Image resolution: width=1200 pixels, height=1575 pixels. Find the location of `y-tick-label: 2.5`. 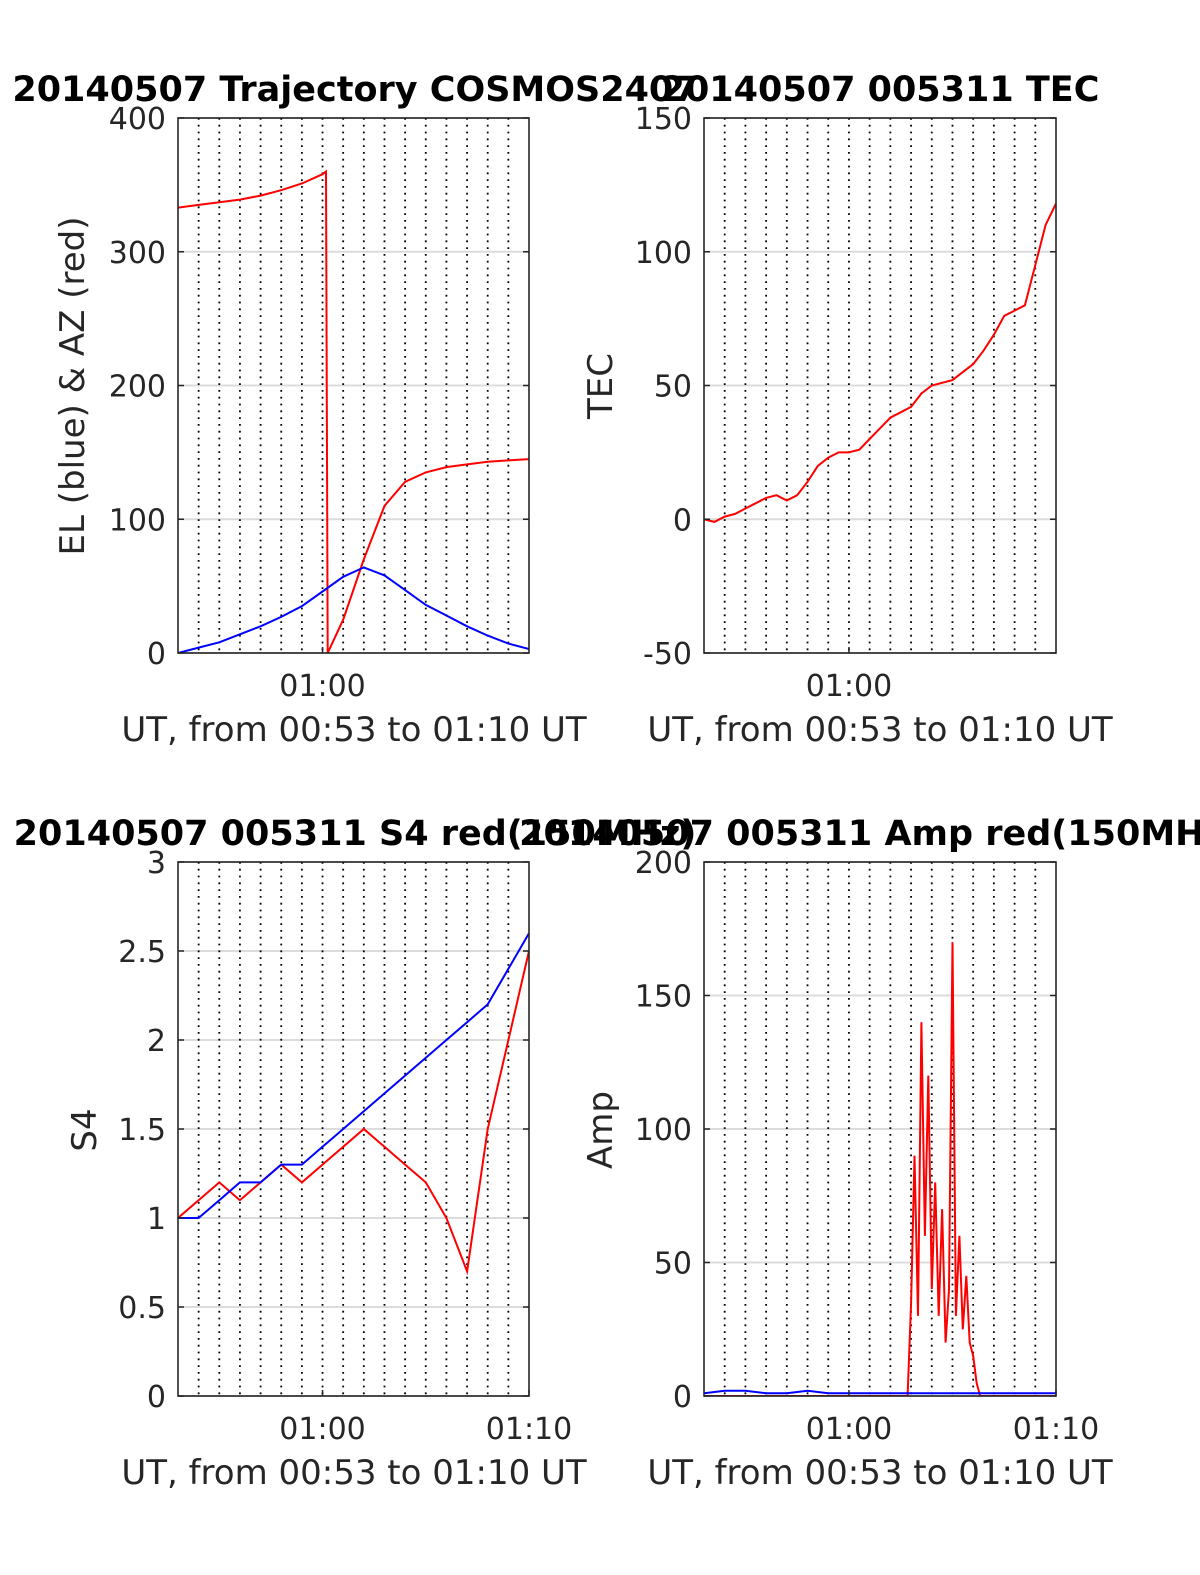

y-tick-label: 2.5 is located at coordinates (142, 952).